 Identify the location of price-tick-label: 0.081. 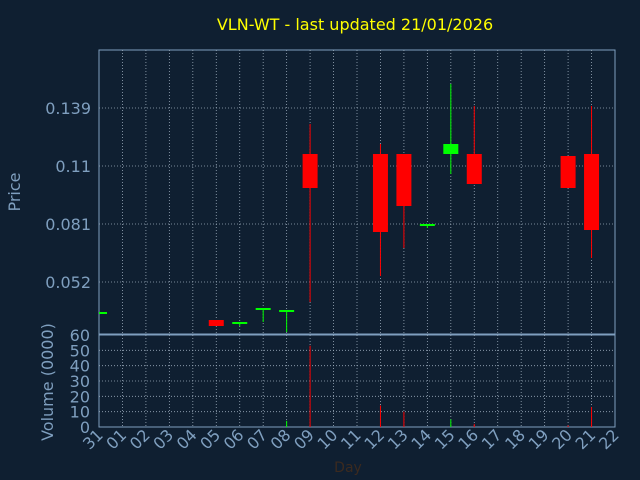
(68, 224).